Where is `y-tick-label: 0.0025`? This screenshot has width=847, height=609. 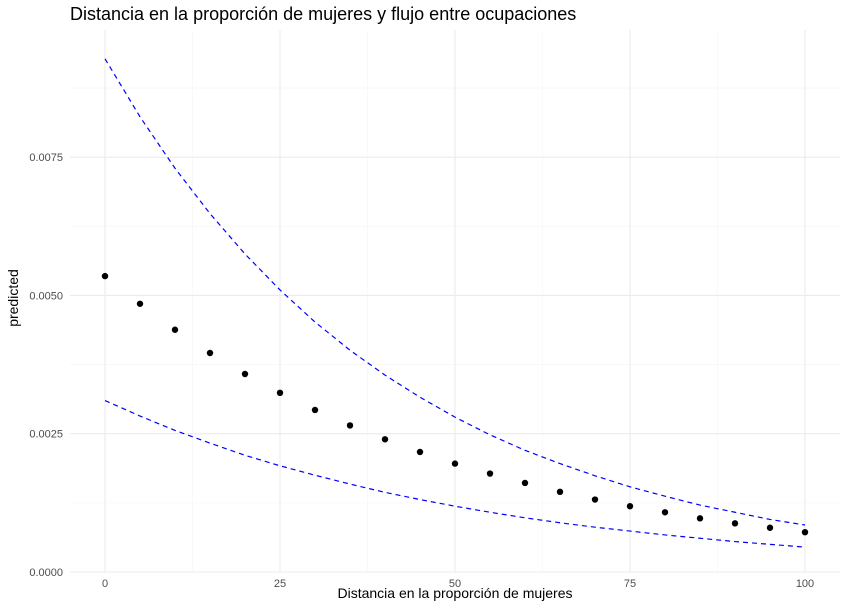 y-tick-label: 0.0025 is located at coordinates (46, 435).